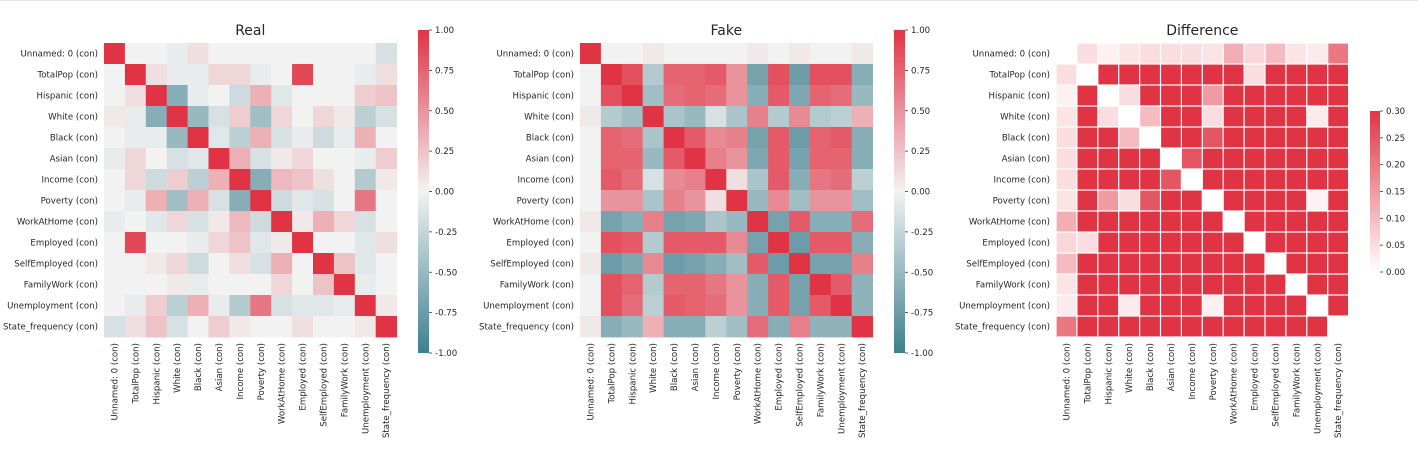 This screenshot has width=1418, height=458. I want to click on row-tick-label: TotalPop (con), so click(1019, 76).